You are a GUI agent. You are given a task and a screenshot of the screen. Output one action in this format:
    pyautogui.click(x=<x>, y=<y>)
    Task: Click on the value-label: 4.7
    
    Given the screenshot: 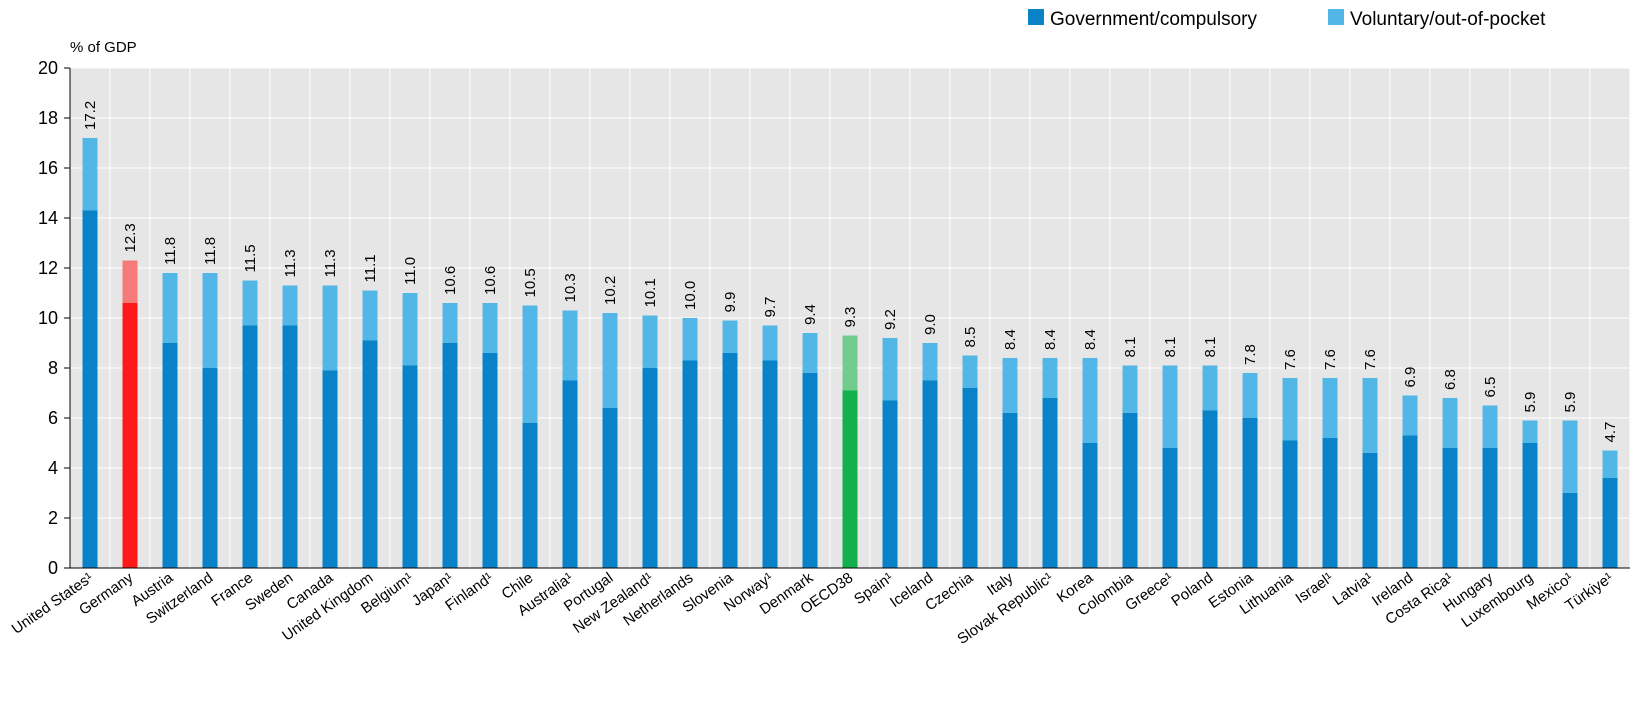 What is the action you would take?
    pyautogui.click(x=1610, y=432)
    